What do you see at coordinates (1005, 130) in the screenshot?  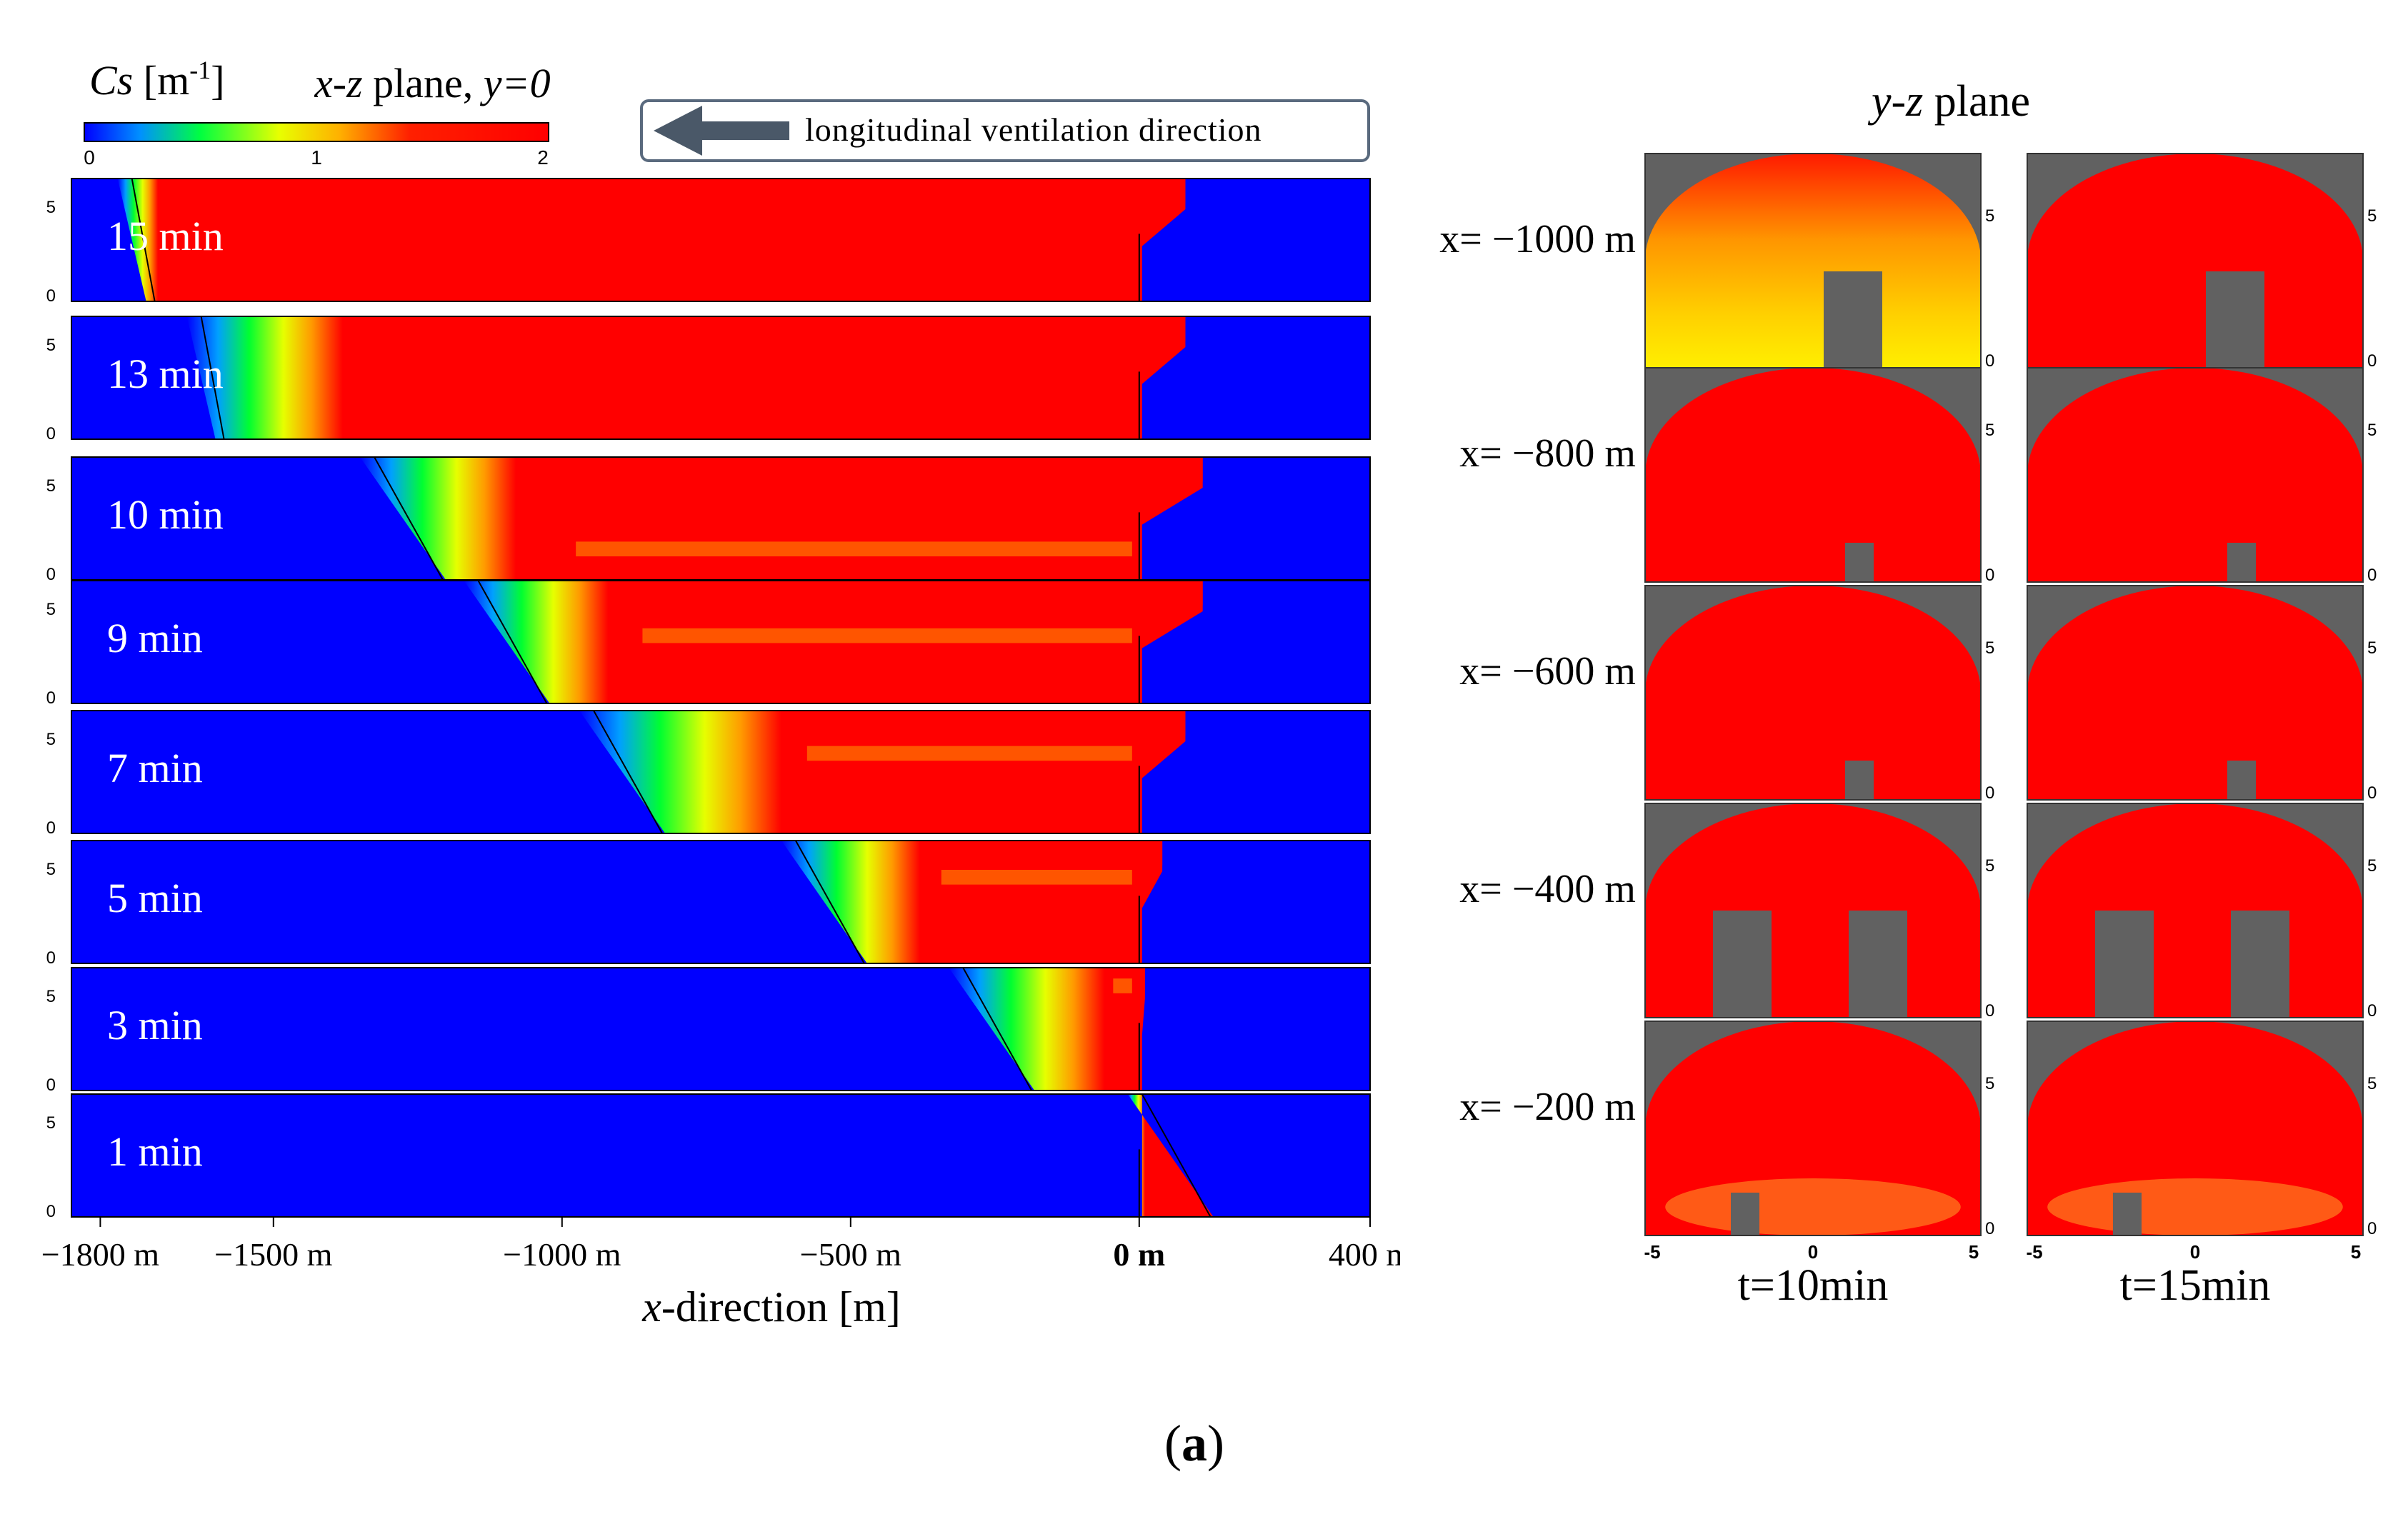 I see `ventilation-direction-box: longitudinal ventilation direction` at bounding box center [1005, 130].